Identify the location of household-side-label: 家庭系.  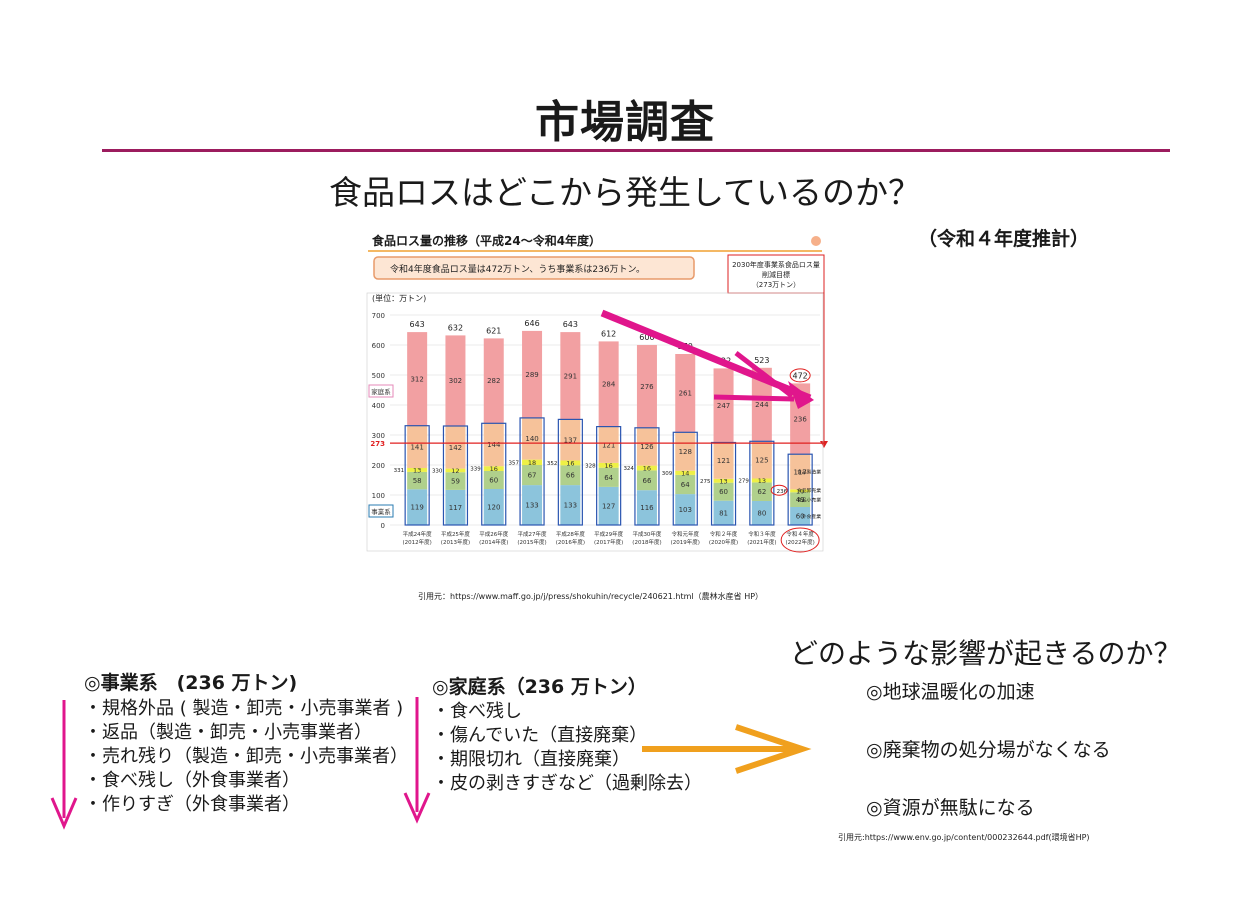
(381, 391).